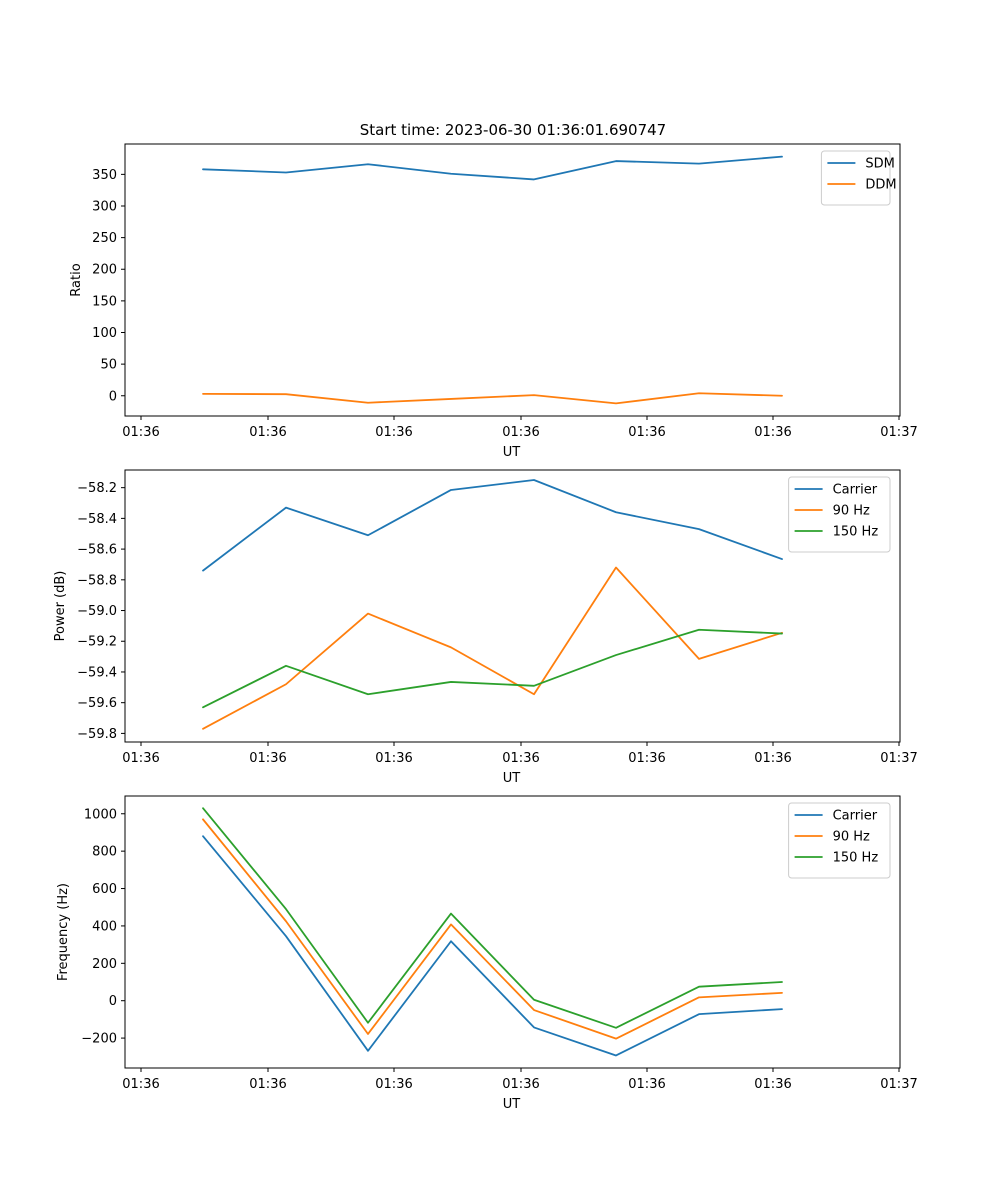 The image size is (1000, 1200). What do you see at coordinates (492, 168) in the screenshot?
I see `series-line-sdm` at bounding box center [492, 168].